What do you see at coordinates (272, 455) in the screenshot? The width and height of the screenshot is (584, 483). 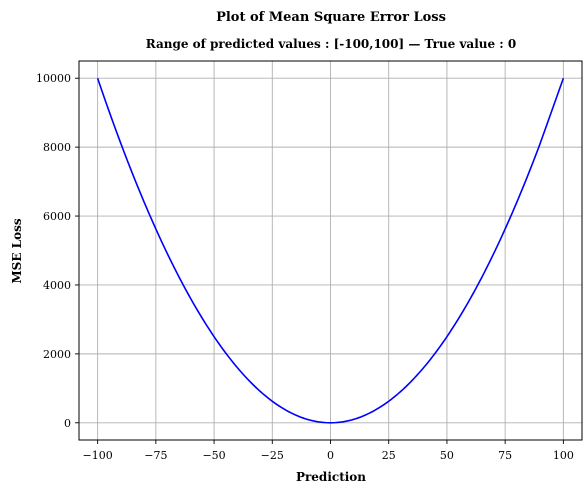 I see `x-tick-label: −25` at bounding box center [272, 455].